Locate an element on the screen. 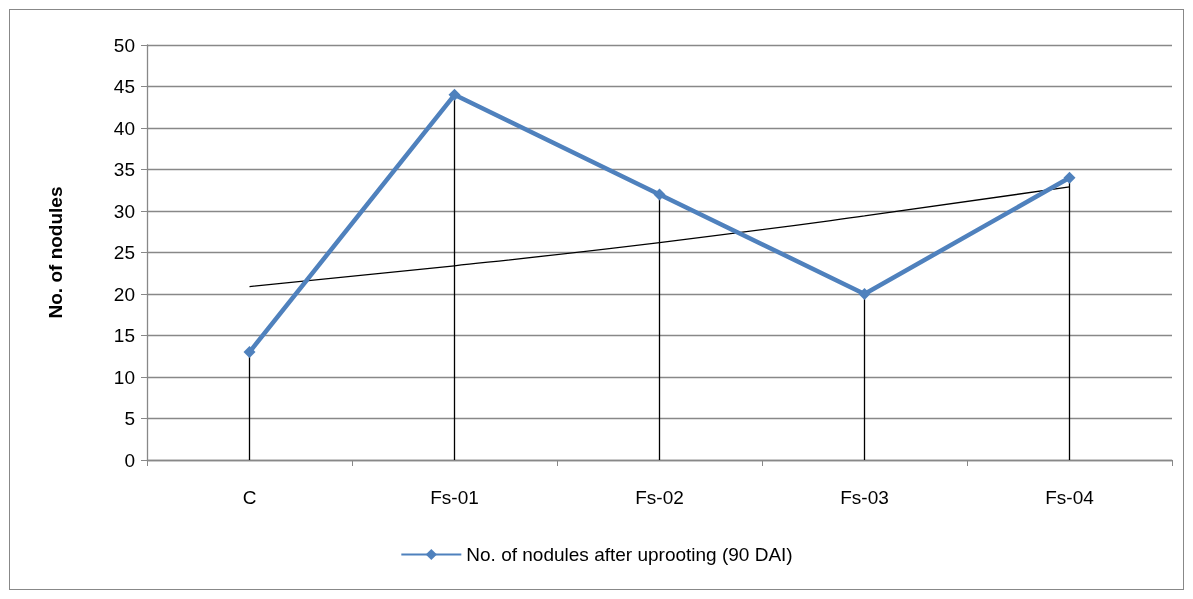 The image size is (1193, 599). y-tick-label: 0 is located at coordinates (129, 460).